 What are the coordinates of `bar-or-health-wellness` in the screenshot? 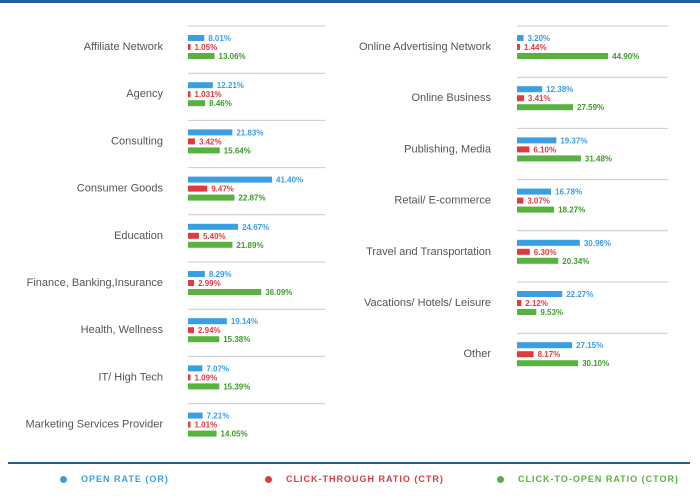 It's located at (207, 321).